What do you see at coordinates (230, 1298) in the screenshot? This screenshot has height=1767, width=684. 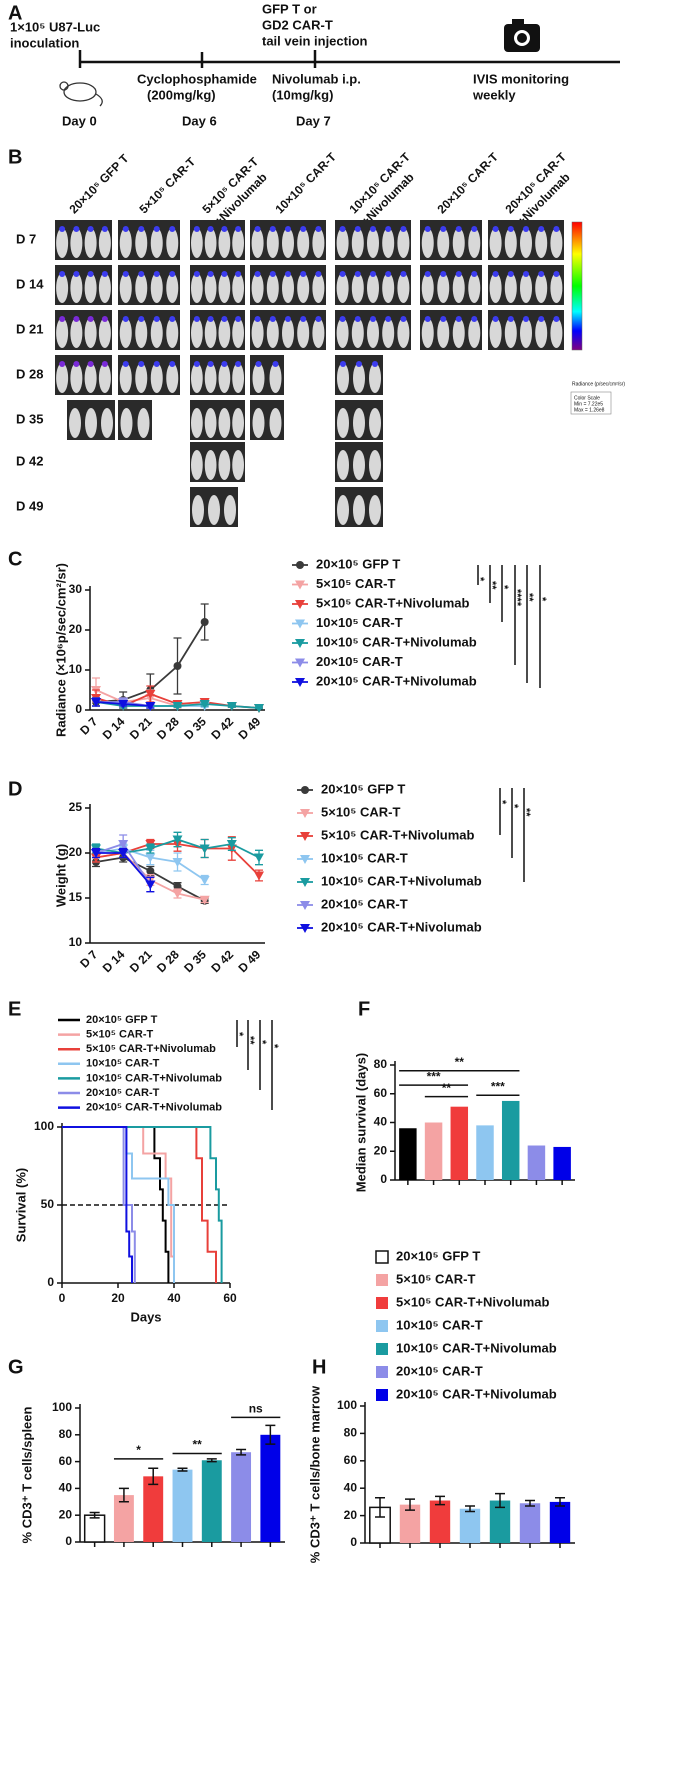 I see `x-tick-label: 60` at bounding box center [230, 1298].